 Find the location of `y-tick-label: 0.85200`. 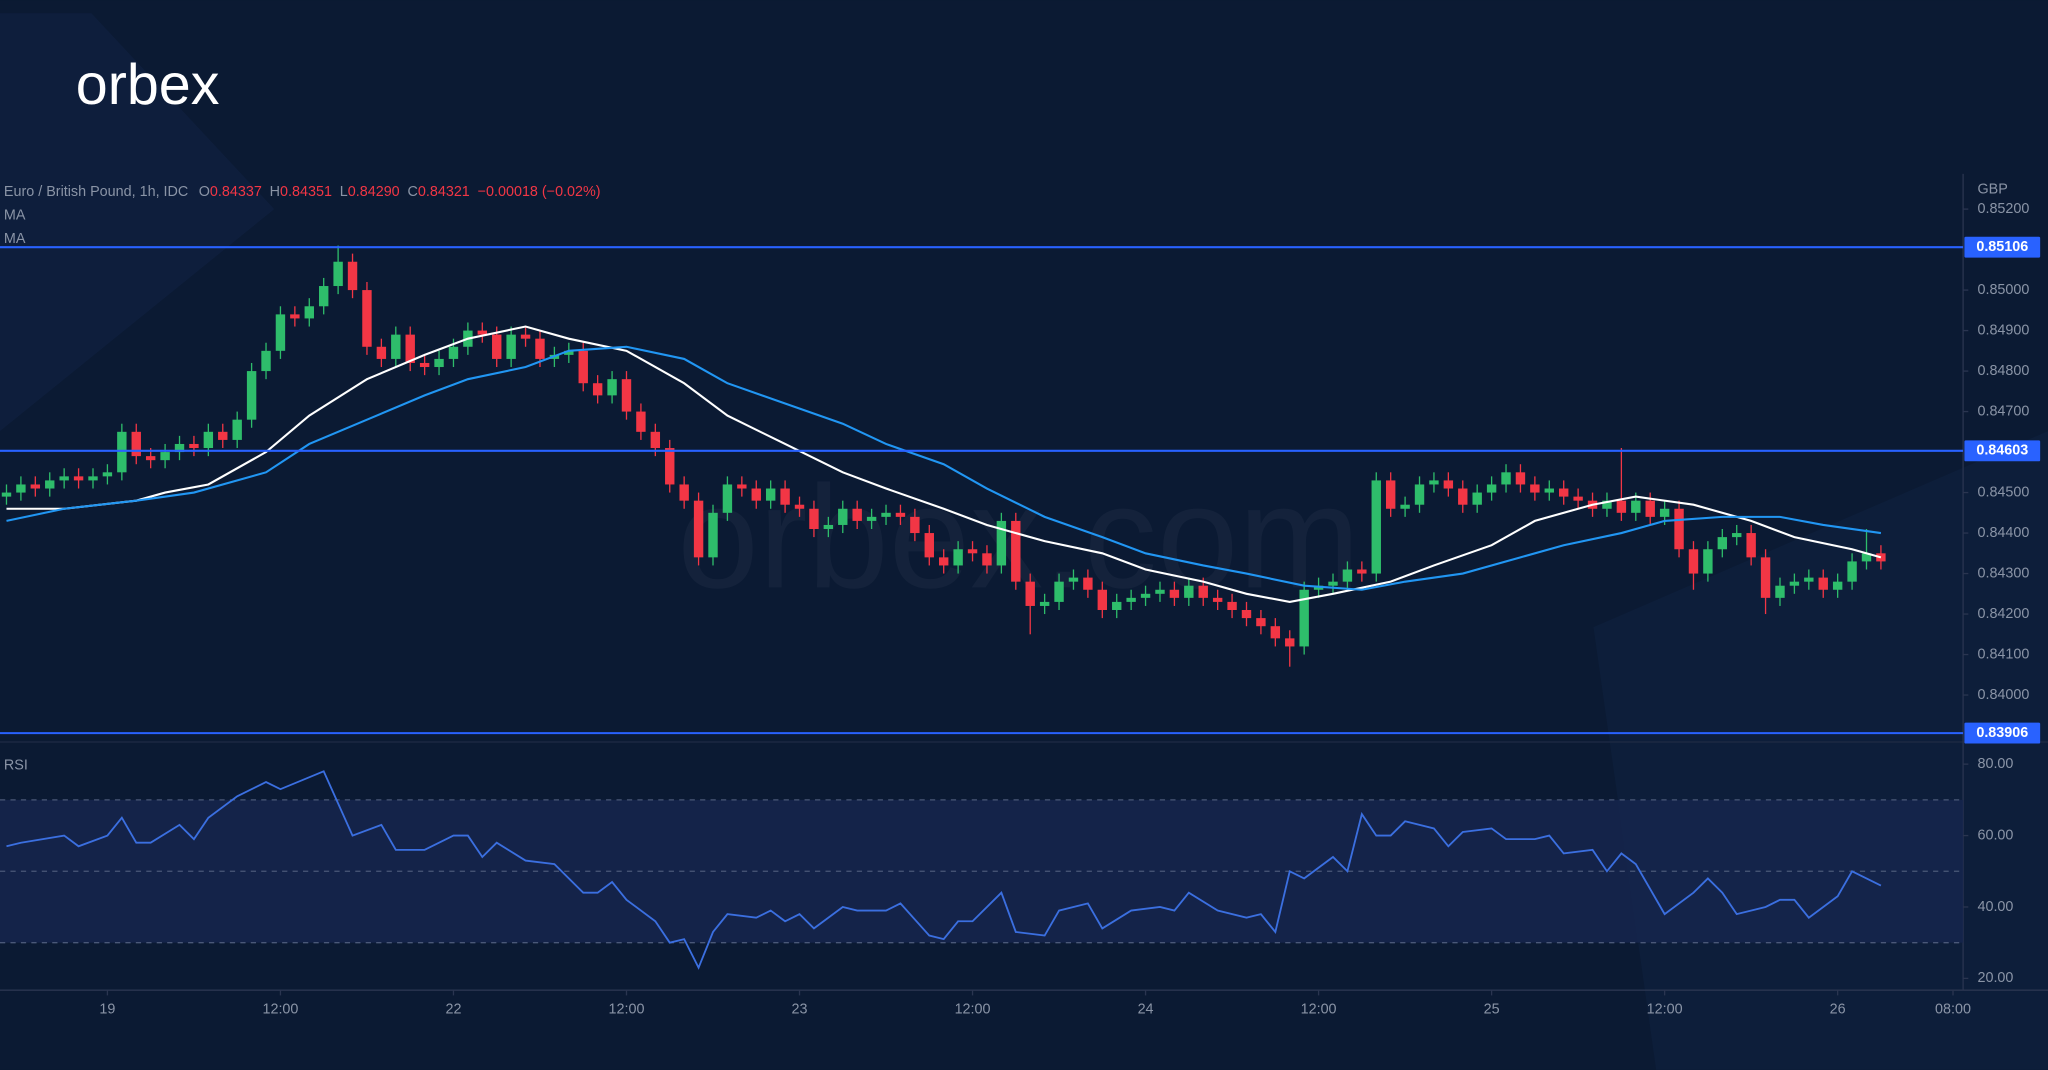

y-tick-label: 0.85200 is located at coordinates (2003, 209).